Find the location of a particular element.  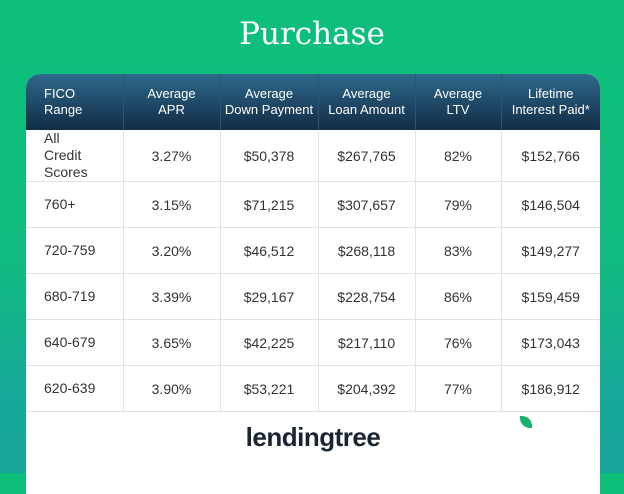

lendingtree-logo: lendingtree is located at coordinates (313, 434).